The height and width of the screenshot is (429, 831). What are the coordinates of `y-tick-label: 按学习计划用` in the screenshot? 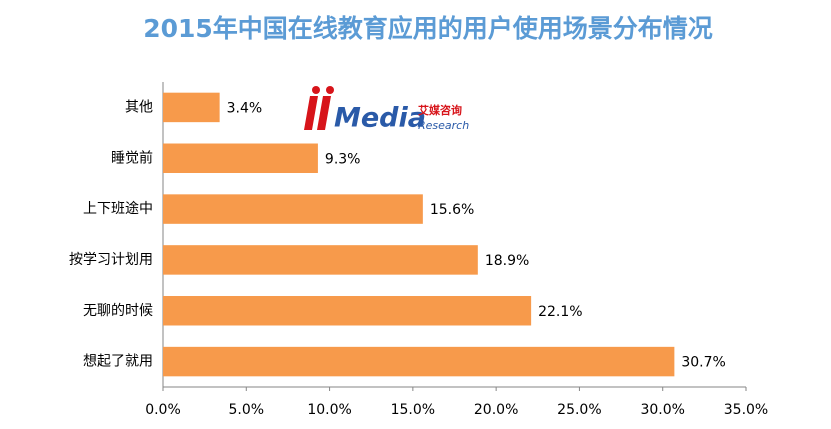 It's located at (111, 260).